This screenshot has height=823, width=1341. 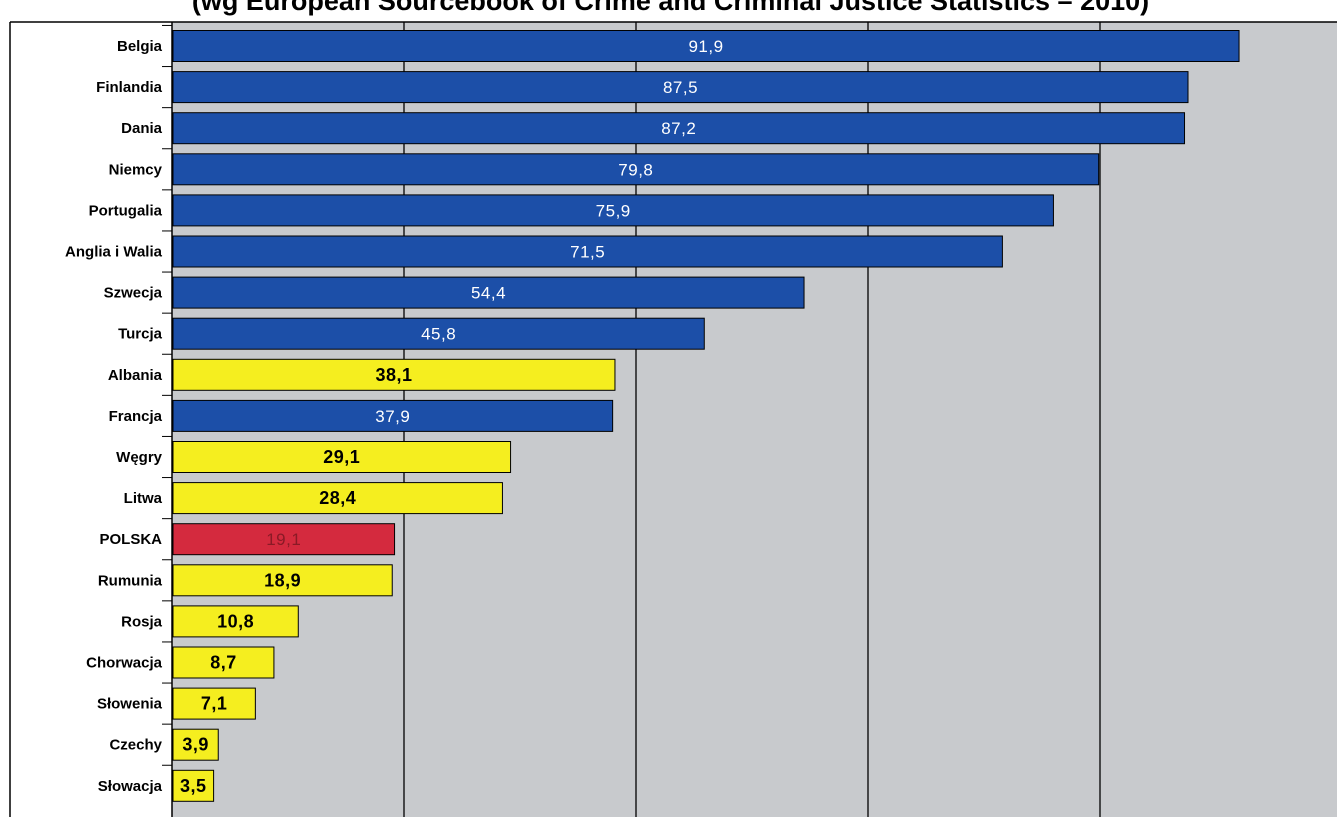 I want to click on value-label-szwecja: 54,4, so click(x=488, y=293).